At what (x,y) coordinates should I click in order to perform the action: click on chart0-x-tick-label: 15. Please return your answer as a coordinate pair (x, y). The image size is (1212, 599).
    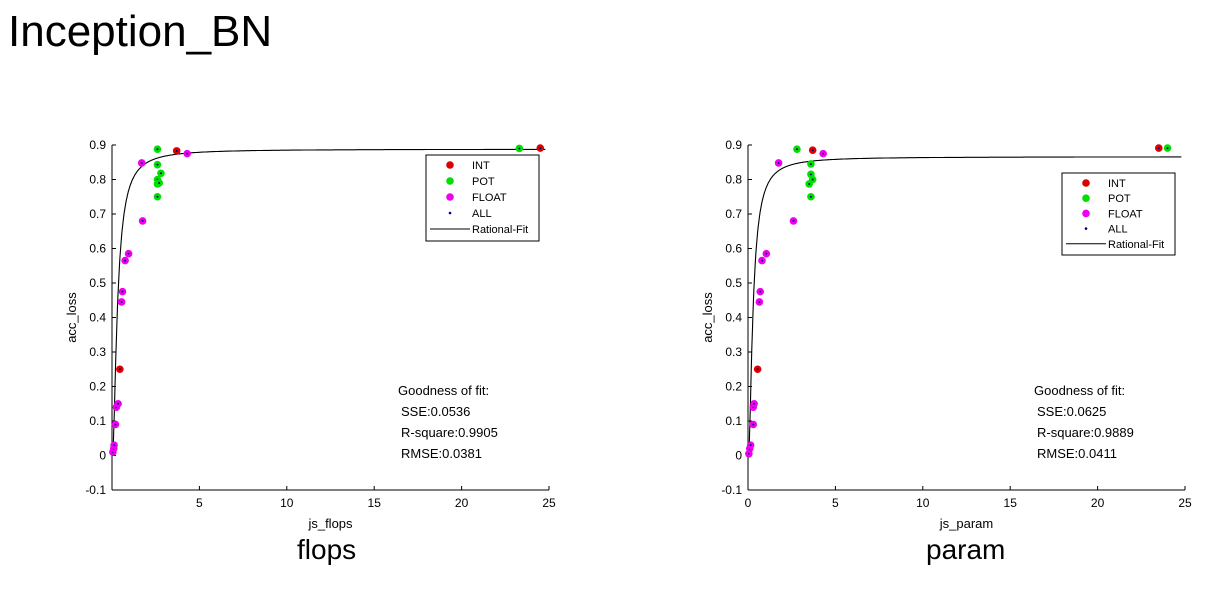
    Looking at the image, I should click on (375, 503).